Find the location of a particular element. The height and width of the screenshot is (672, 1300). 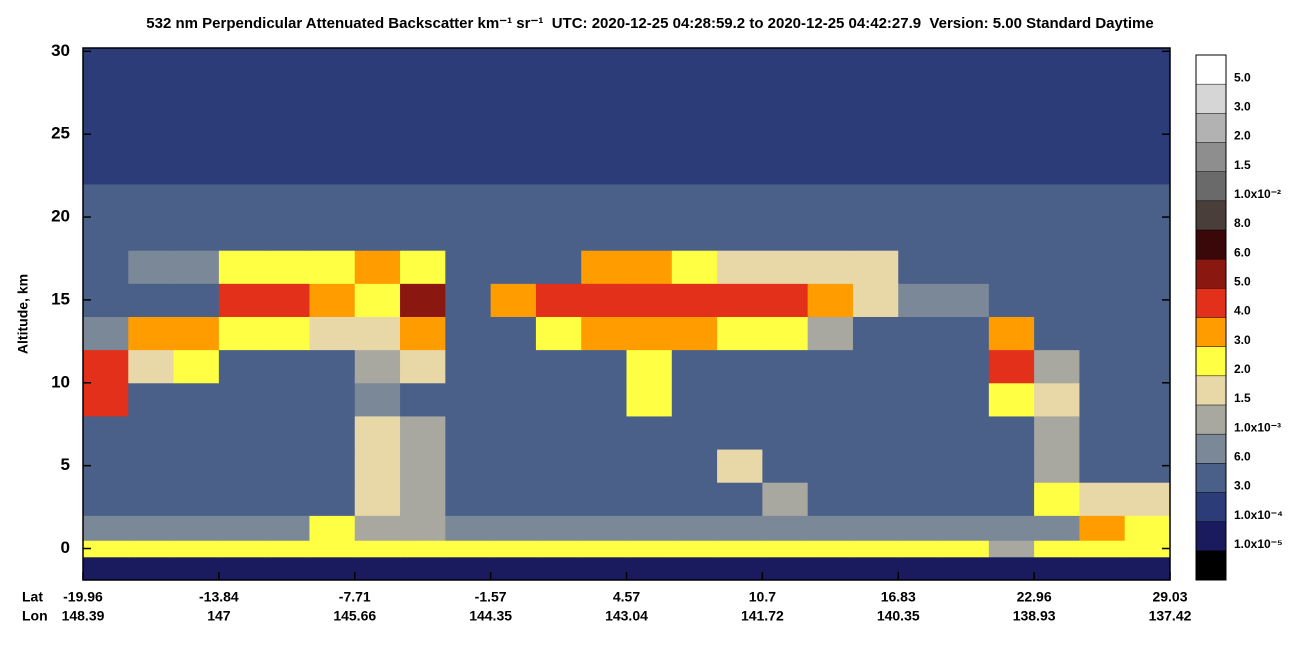

colorbar-label: 1.0x10⁻⁴ is located at coordinates (1258, 515).